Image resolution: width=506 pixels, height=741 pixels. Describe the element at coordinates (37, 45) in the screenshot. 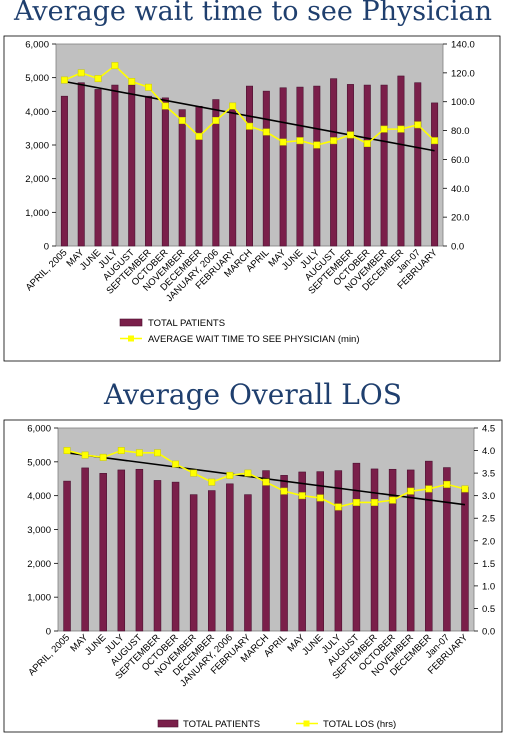

I see `chart1-yleft-tick-label: 6,000` at that location.